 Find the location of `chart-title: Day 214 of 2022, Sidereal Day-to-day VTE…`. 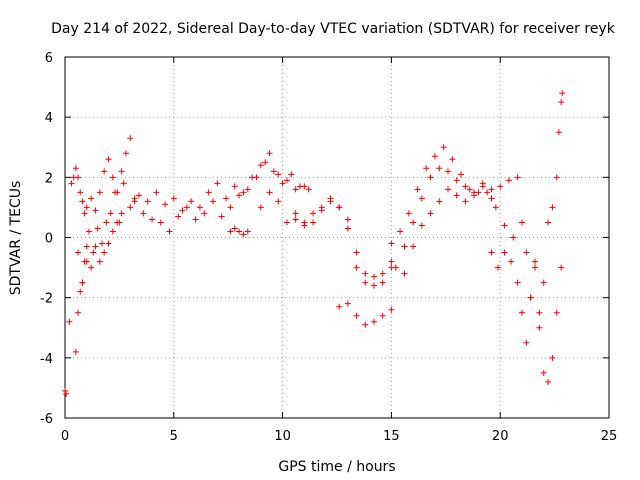

chart-title: Day 214 of 2022, Sidereal Day-to-day VTE… is located at coordinates (333, 29).